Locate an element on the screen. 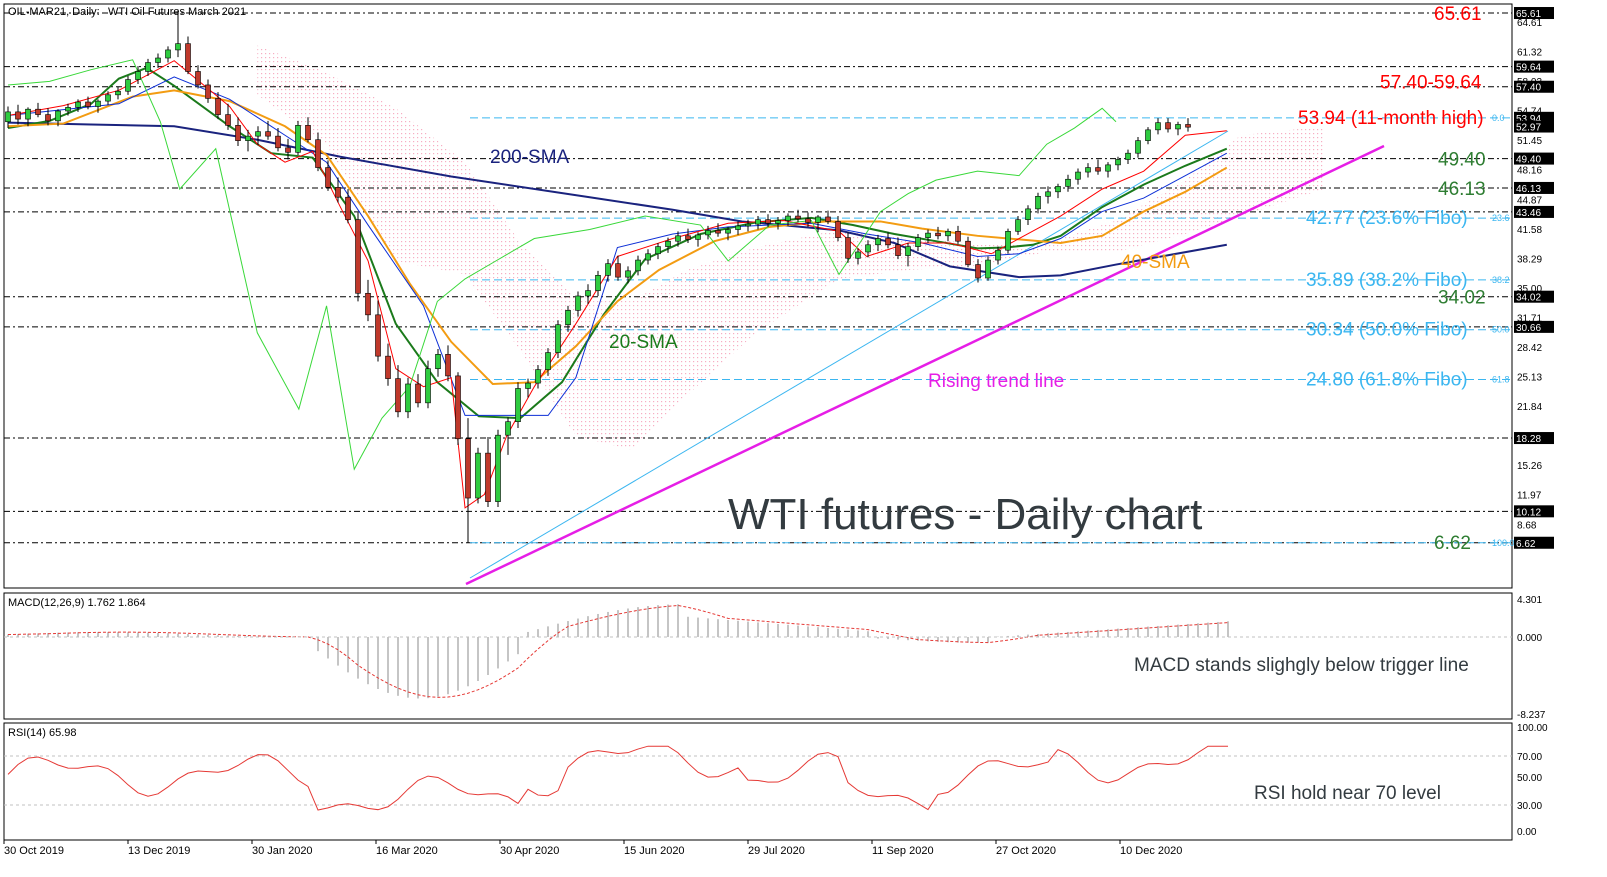 This screenshot has height=877, width=1607. fibo-label: 42.77 (23.6% Fibo) is located at coordinates (1387, 218).